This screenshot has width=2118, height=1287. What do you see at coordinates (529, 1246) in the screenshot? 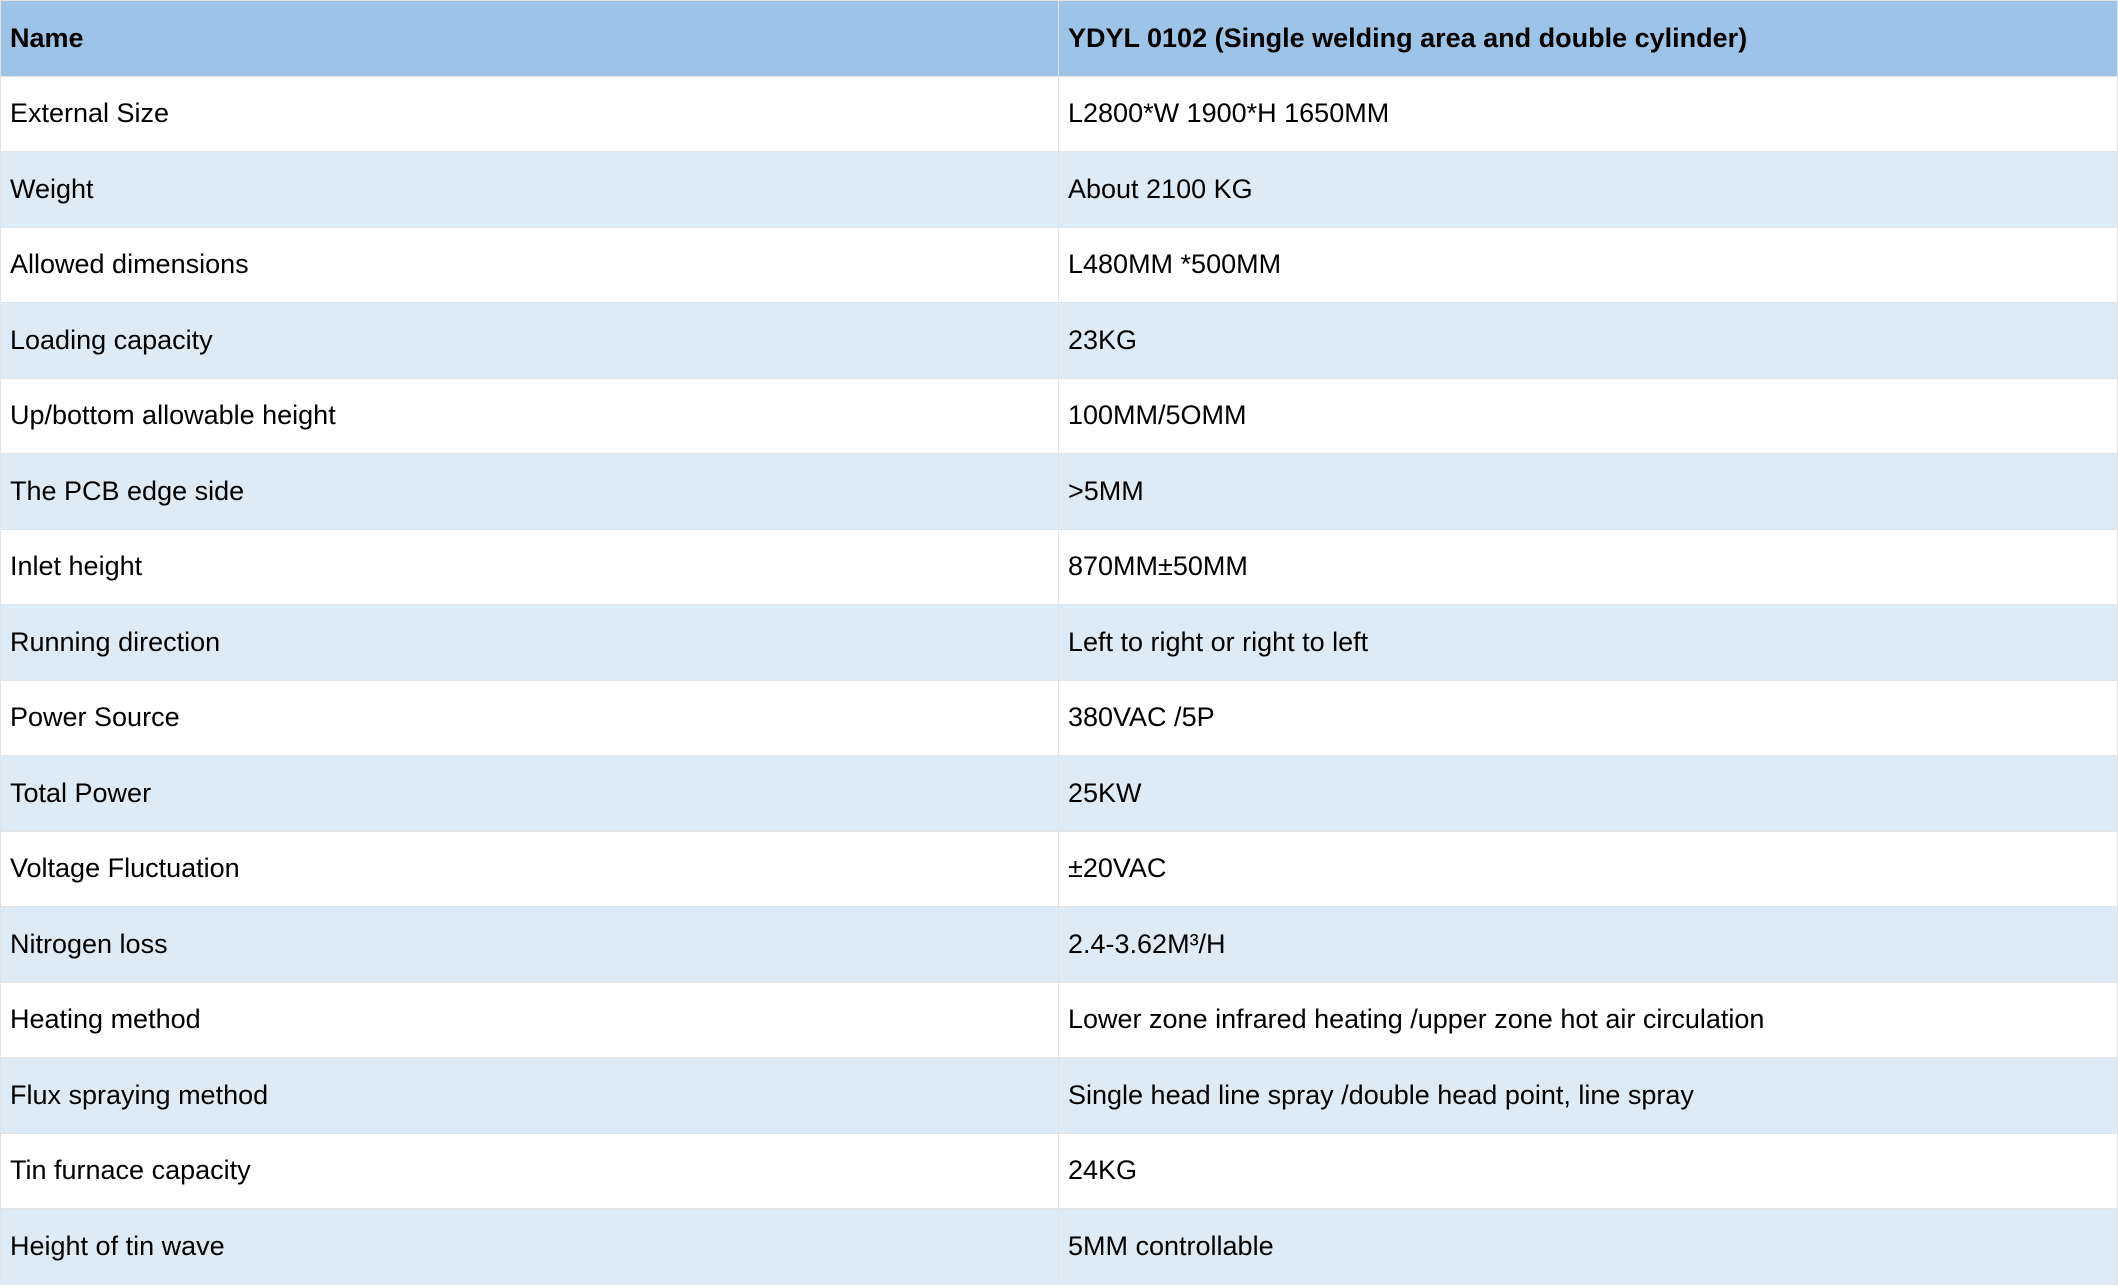
I see `label-cell: Height of tin wave` at bounding box center [529, 1246].